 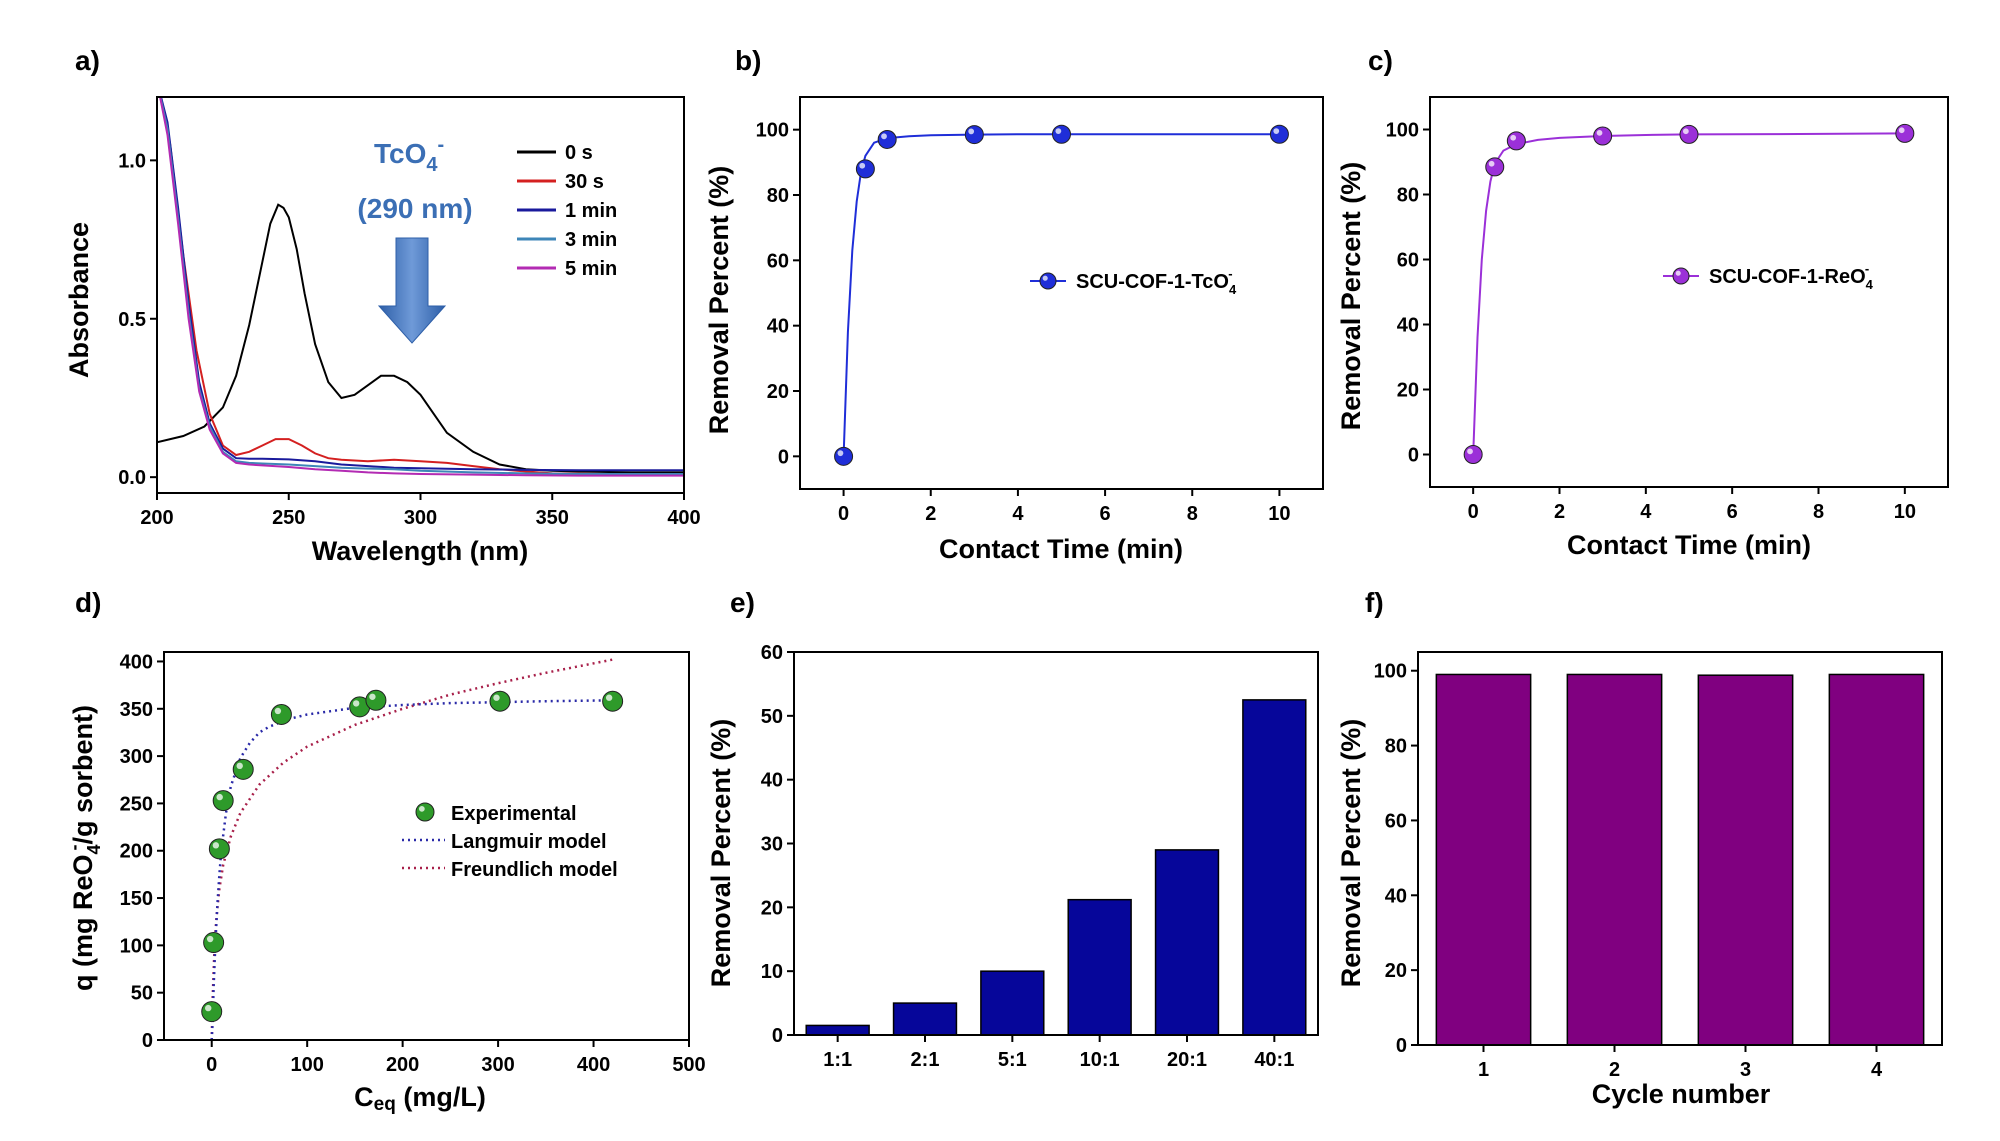 What do you see at coordinates (1187, 942) in the screenshot?
I see `bar-20:1` at bounding box center [1187, 942].